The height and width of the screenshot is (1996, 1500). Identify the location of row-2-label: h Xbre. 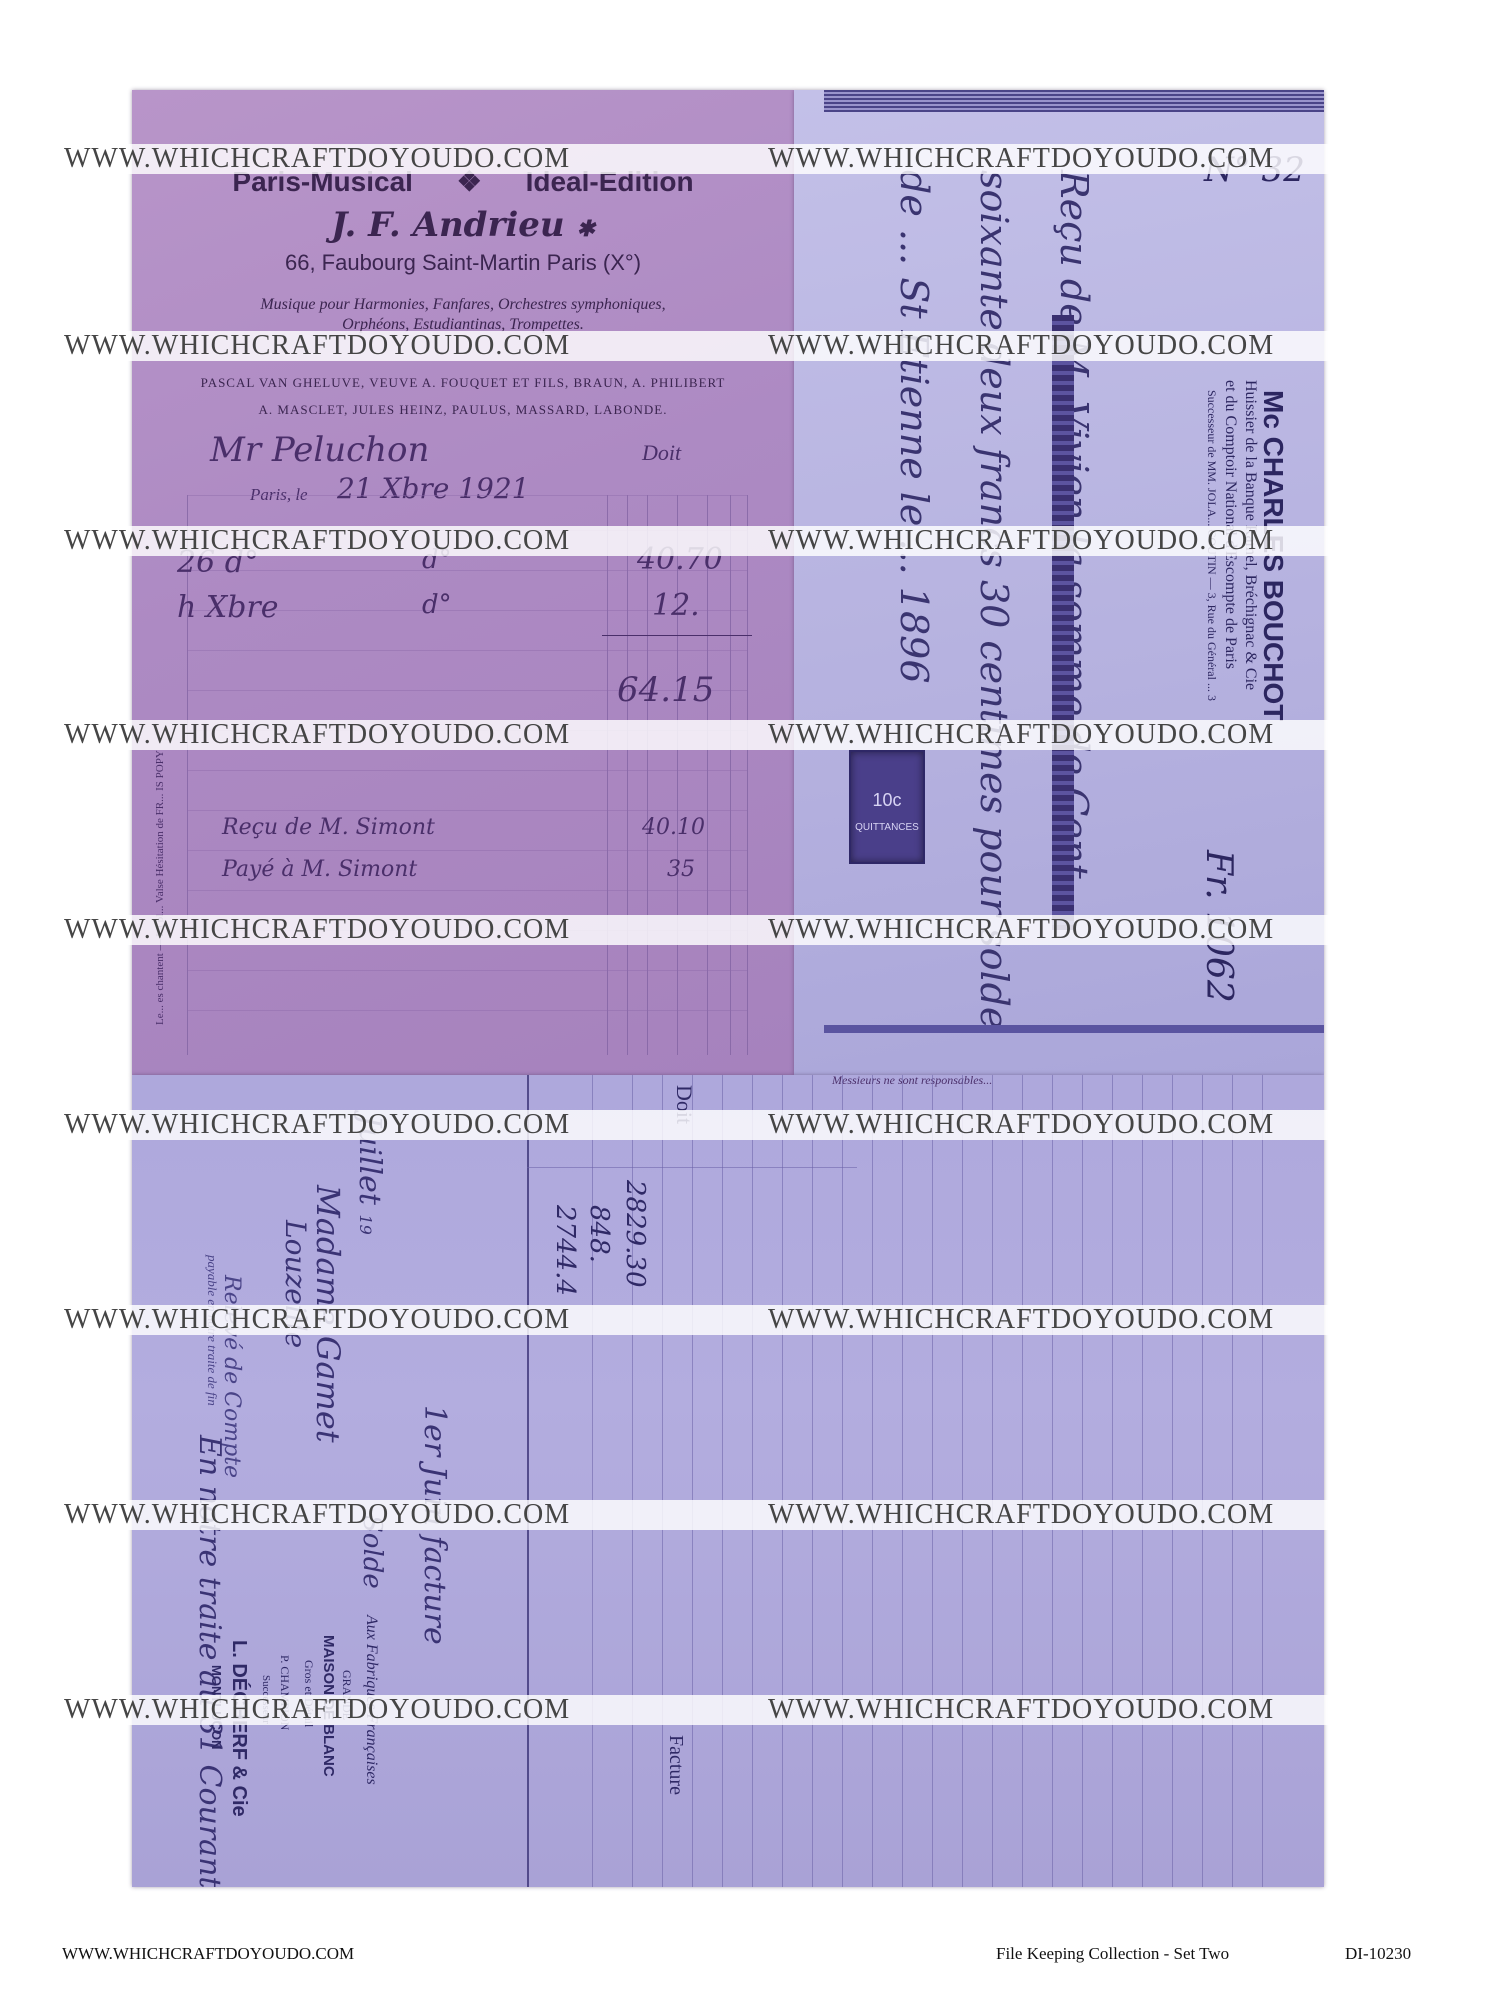
(228, 607).